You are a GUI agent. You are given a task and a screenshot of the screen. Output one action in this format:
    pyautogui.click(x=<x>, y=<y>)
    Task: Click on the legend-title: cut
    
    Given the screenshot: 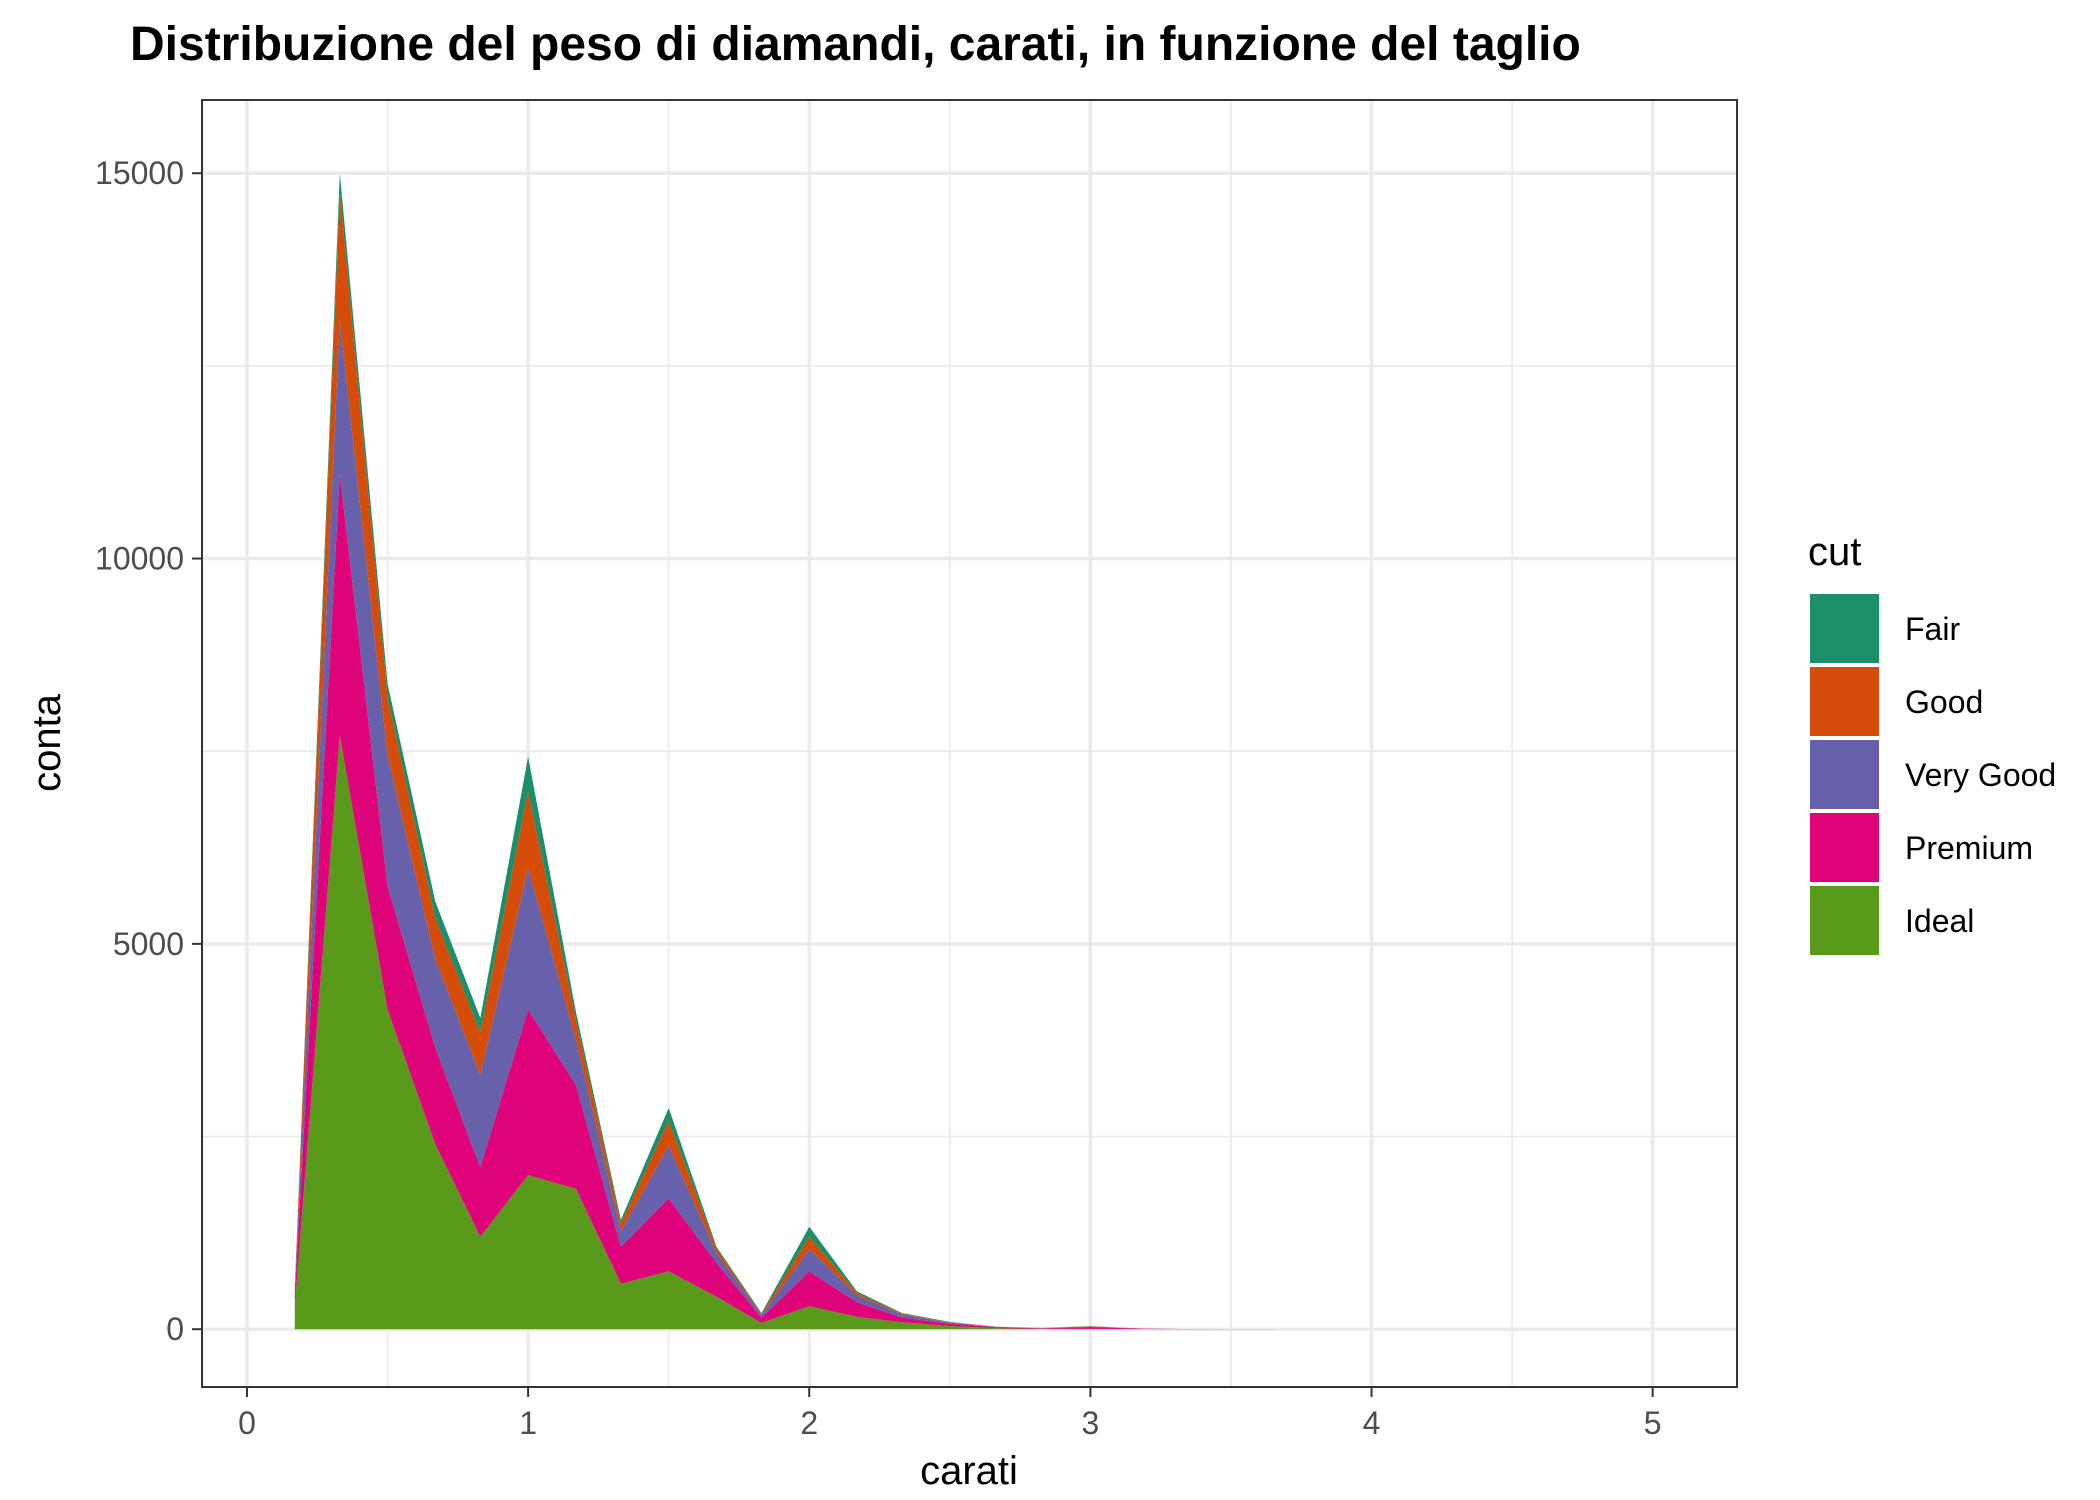 What is the action you would take?
    pyautogui.click(x=1834, y=552)
    